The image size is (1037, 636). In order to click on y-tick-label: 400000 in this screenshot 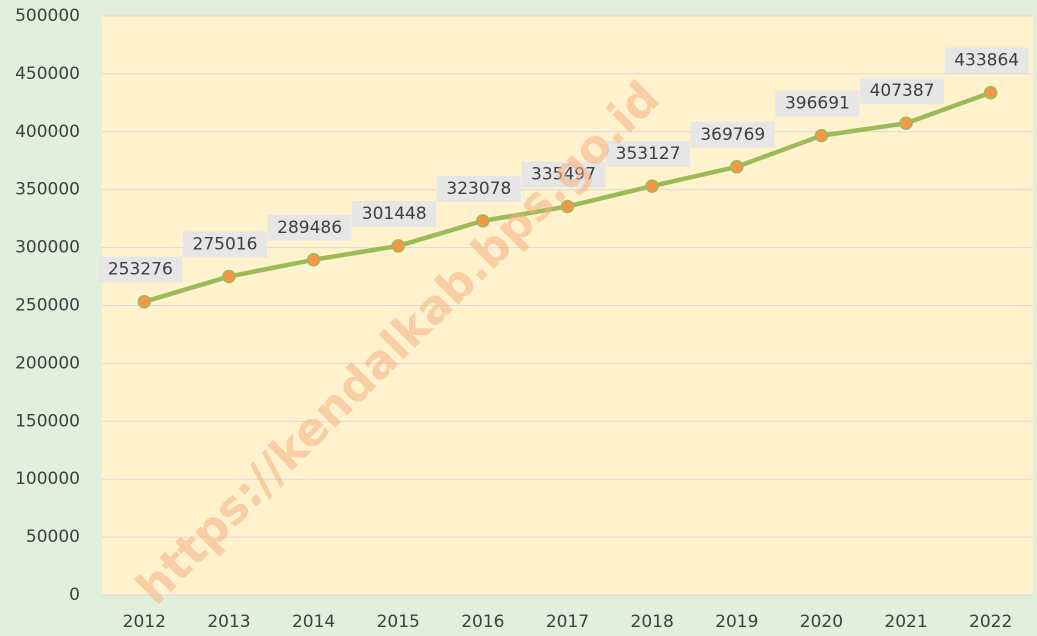, I will do `click(47, 132)`.